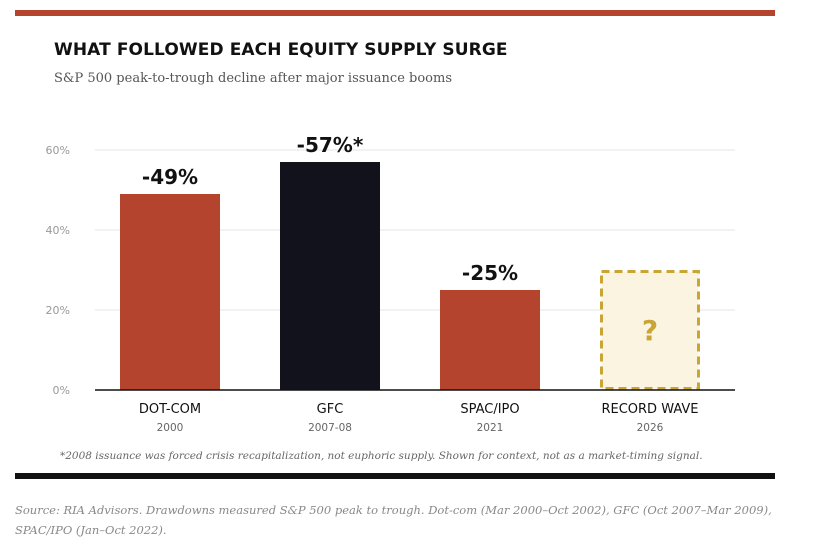  What do you see at coordinates (489, 409) in the screenshot?
I see `x-tick-label: SPAC/IPO` at bounding box center [489, 409].